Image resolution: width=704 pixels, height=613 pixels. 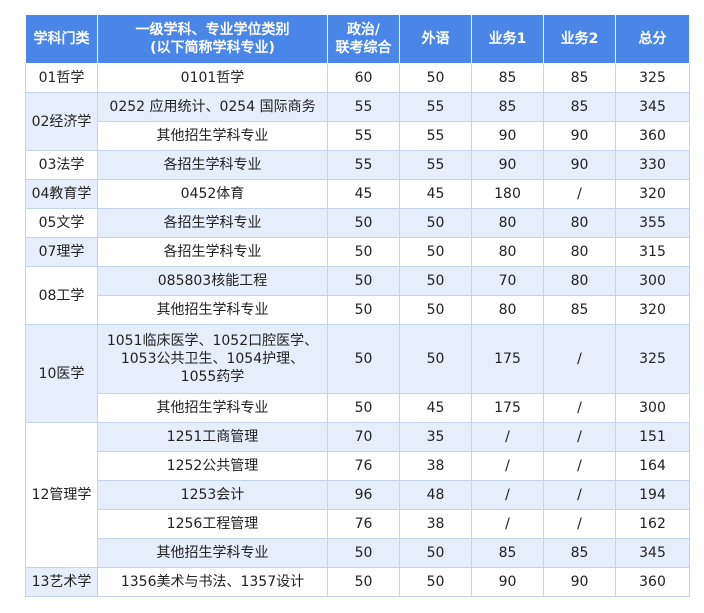 I want to click on subject-cell: 085803核能工程, so click(x=212, y=281).